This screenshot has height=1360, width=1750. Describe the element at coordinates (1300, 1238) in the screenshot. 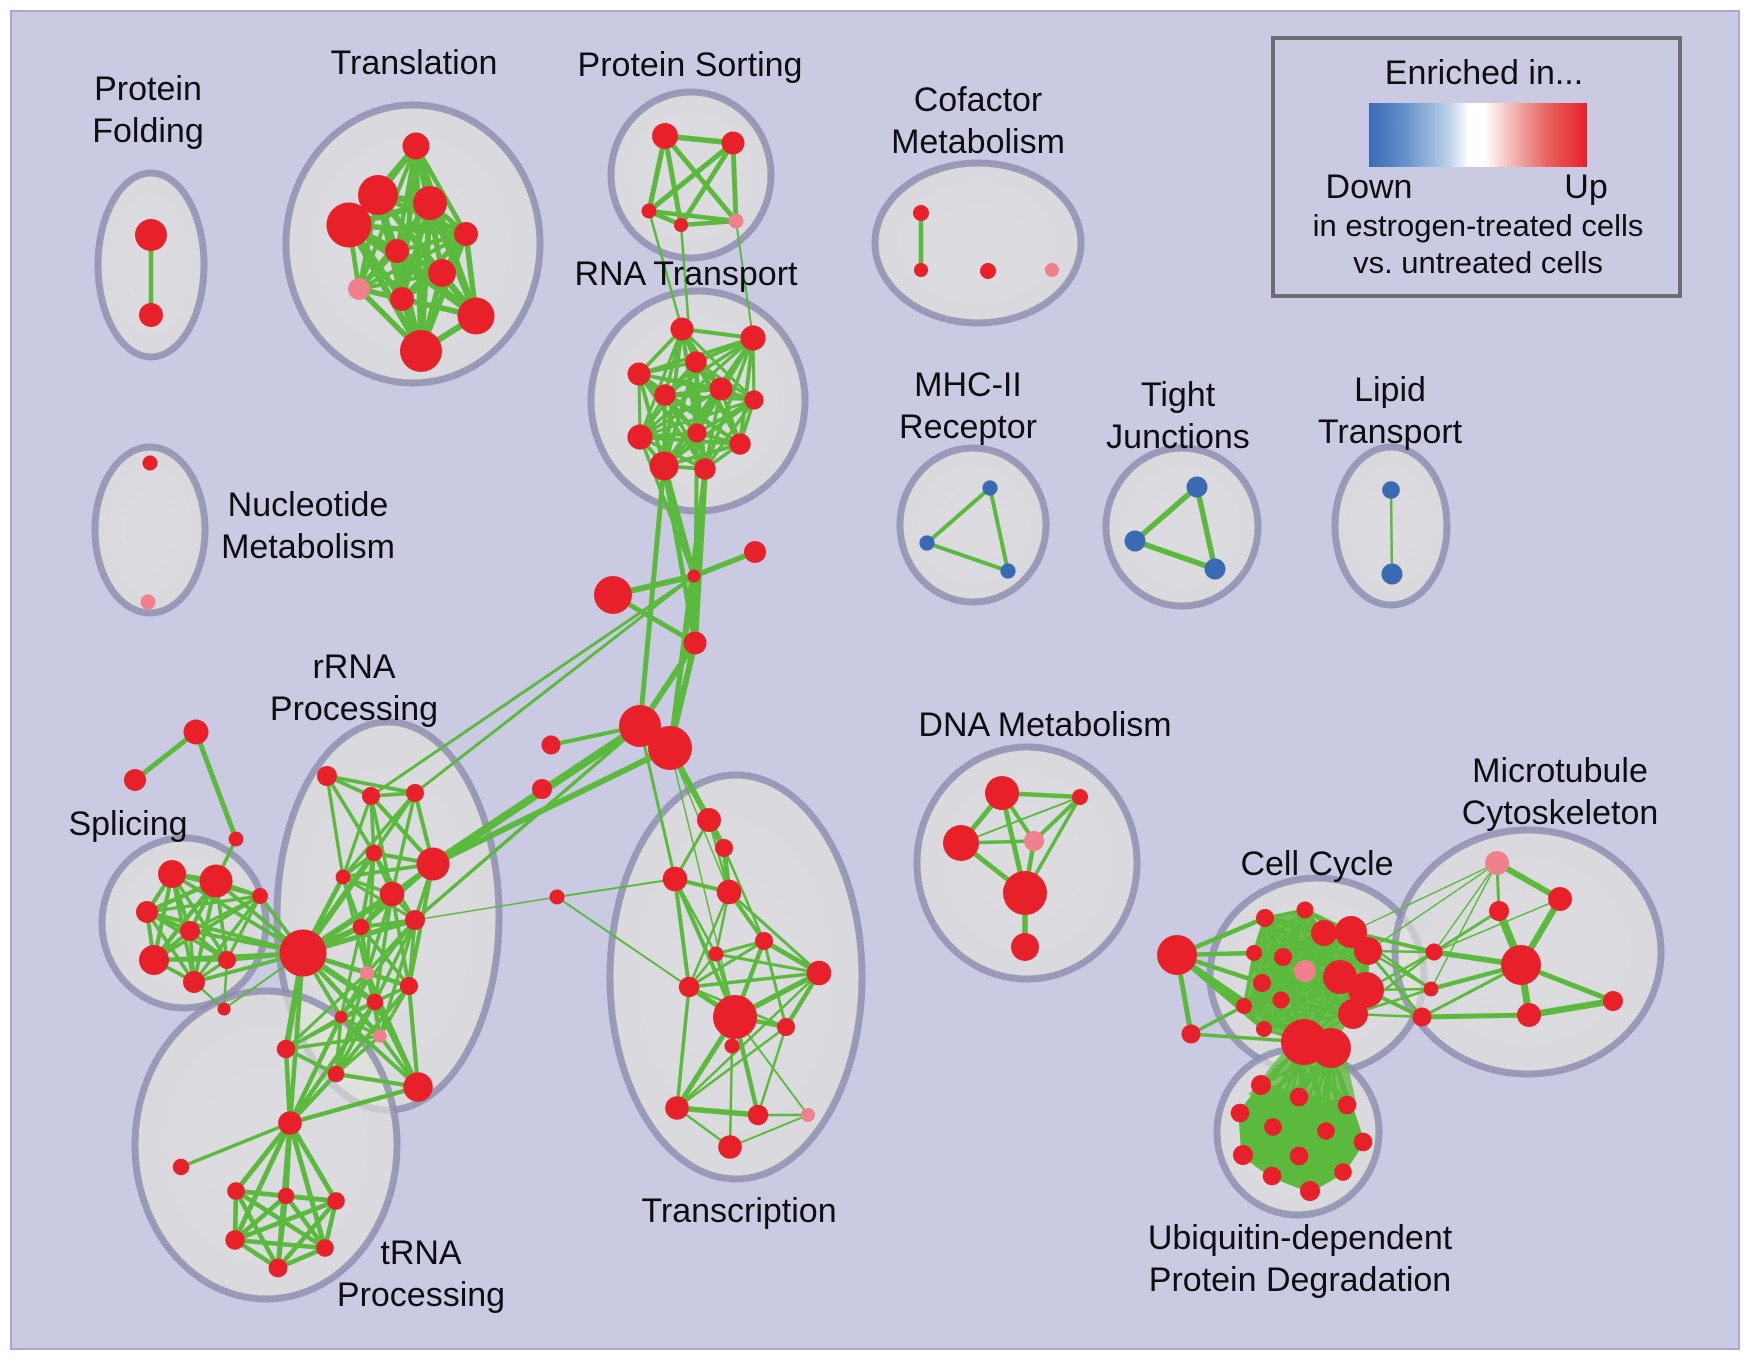

I see `svg-text: Ubiquitin-dependent` at that location.